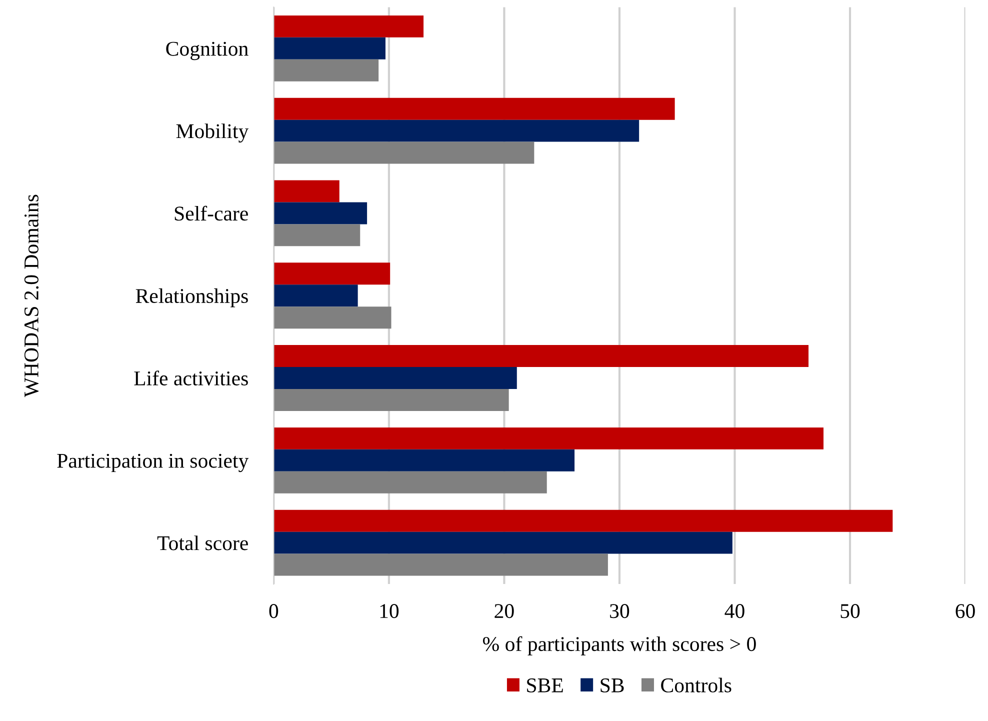  I want to click on x-tick-label: 50, so click(850, 611).